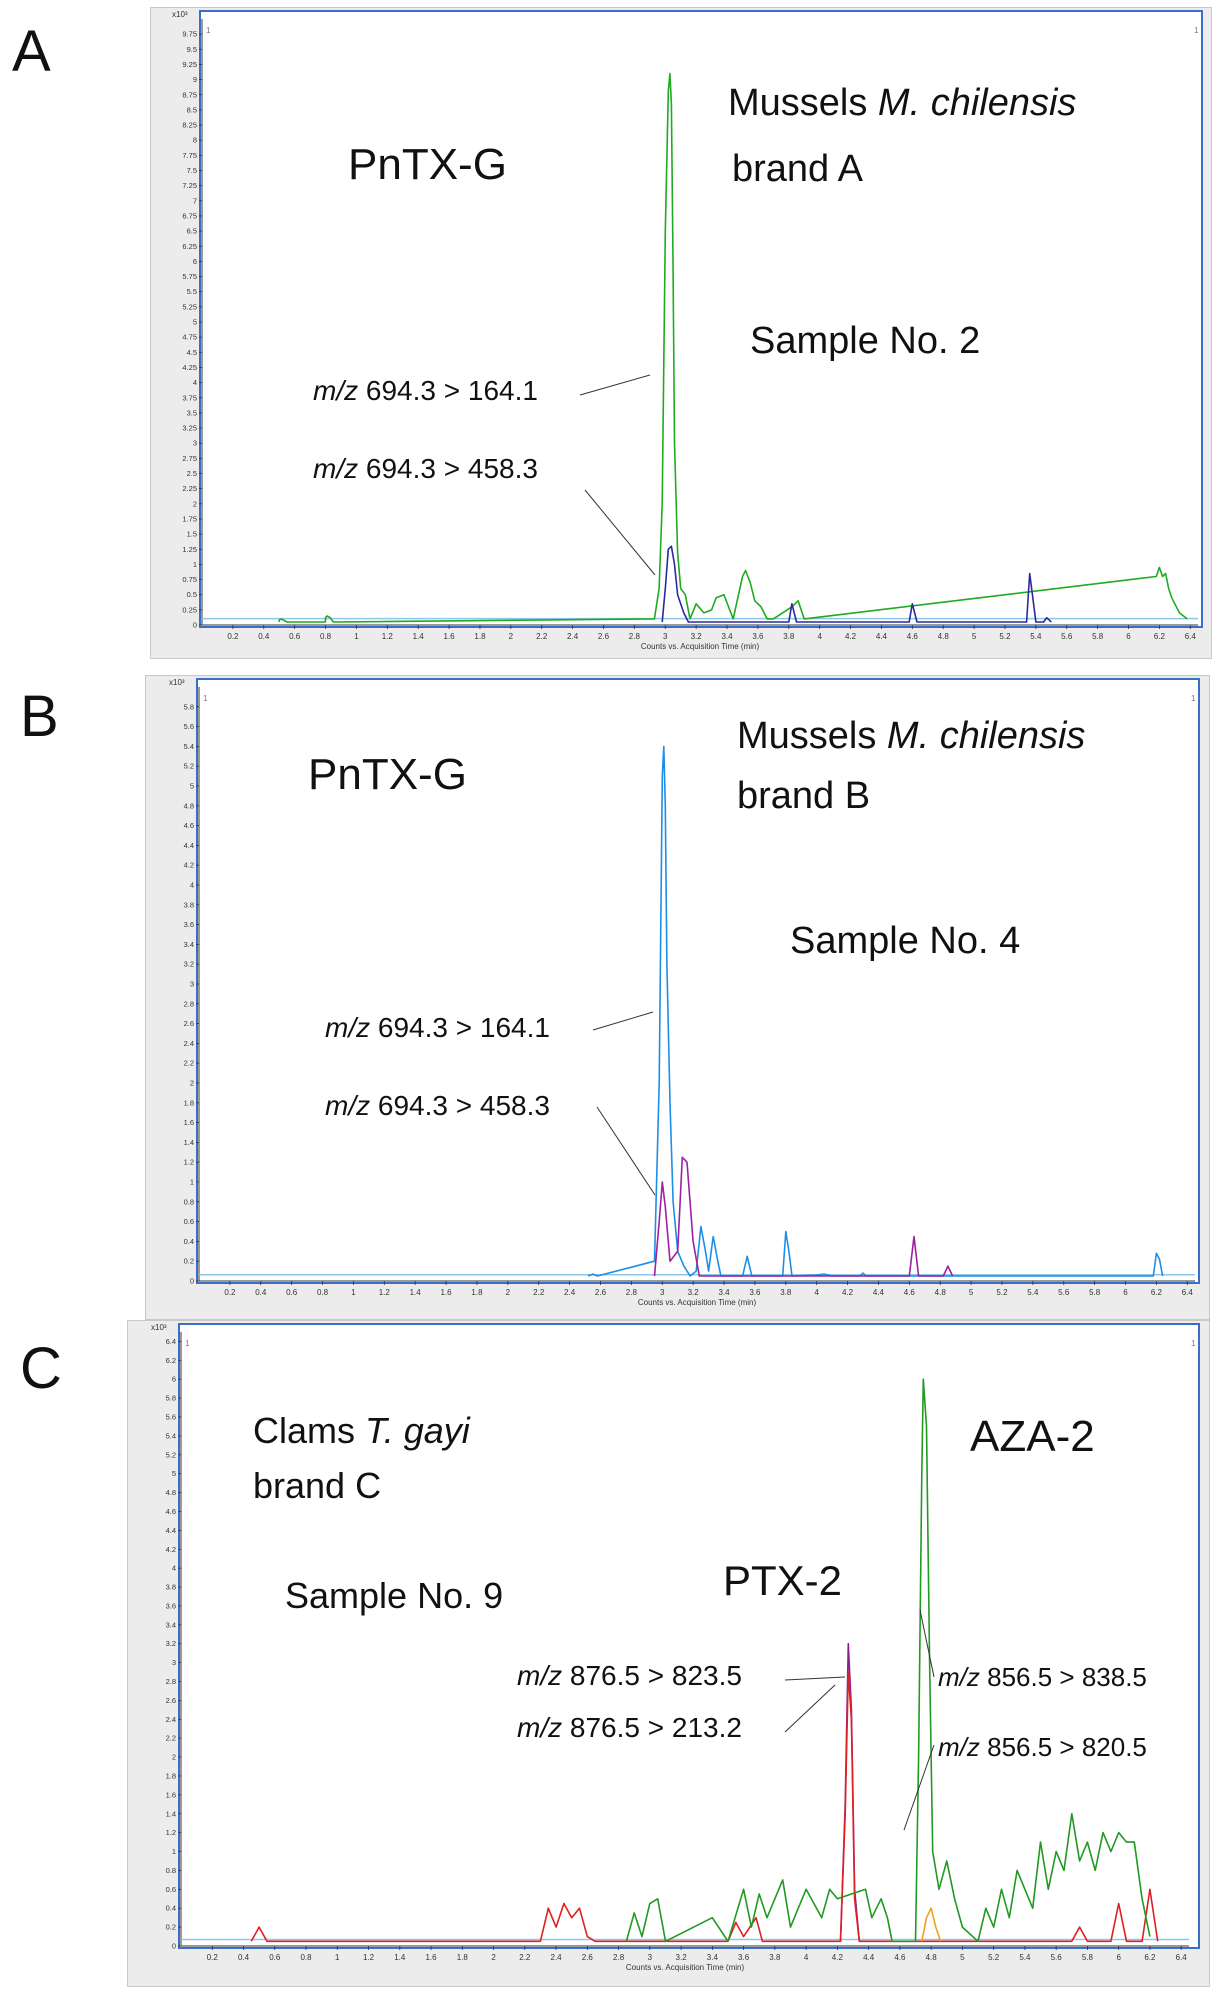 This screenshot has height=2000, width=1228. Describe the element at coordinates (387, 774) in the screenshot. I see `analyte-label-b: PnTX-G` at that location.